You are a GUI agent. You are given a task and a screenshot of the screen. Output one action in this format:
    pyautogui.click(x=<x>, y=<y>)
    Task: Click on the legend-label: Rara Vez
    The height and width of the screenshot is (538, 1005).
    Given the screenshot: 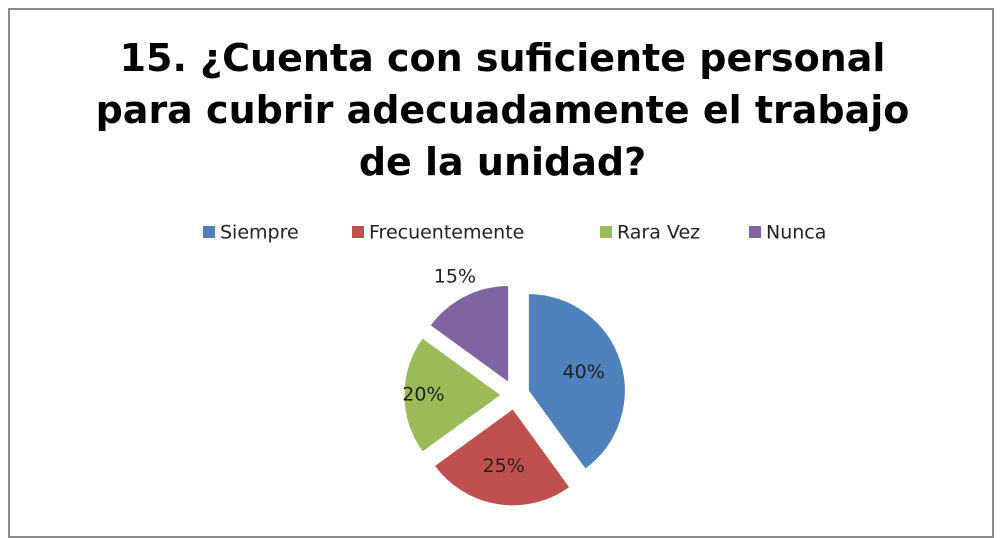 What is the action you would take?
    pyautogui.click(x=658, y=233)
    